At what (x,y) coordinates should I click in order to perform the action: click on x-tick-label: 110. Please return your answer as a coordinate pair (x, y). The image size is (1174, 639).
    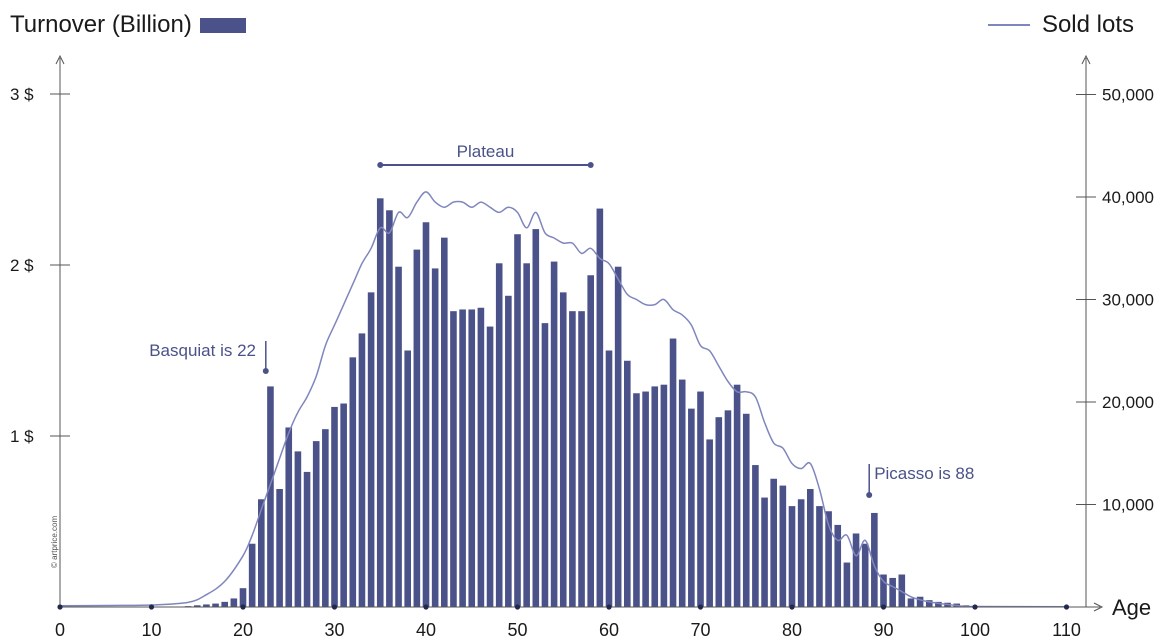
    Looking at the image, I should click on (1066, 629).